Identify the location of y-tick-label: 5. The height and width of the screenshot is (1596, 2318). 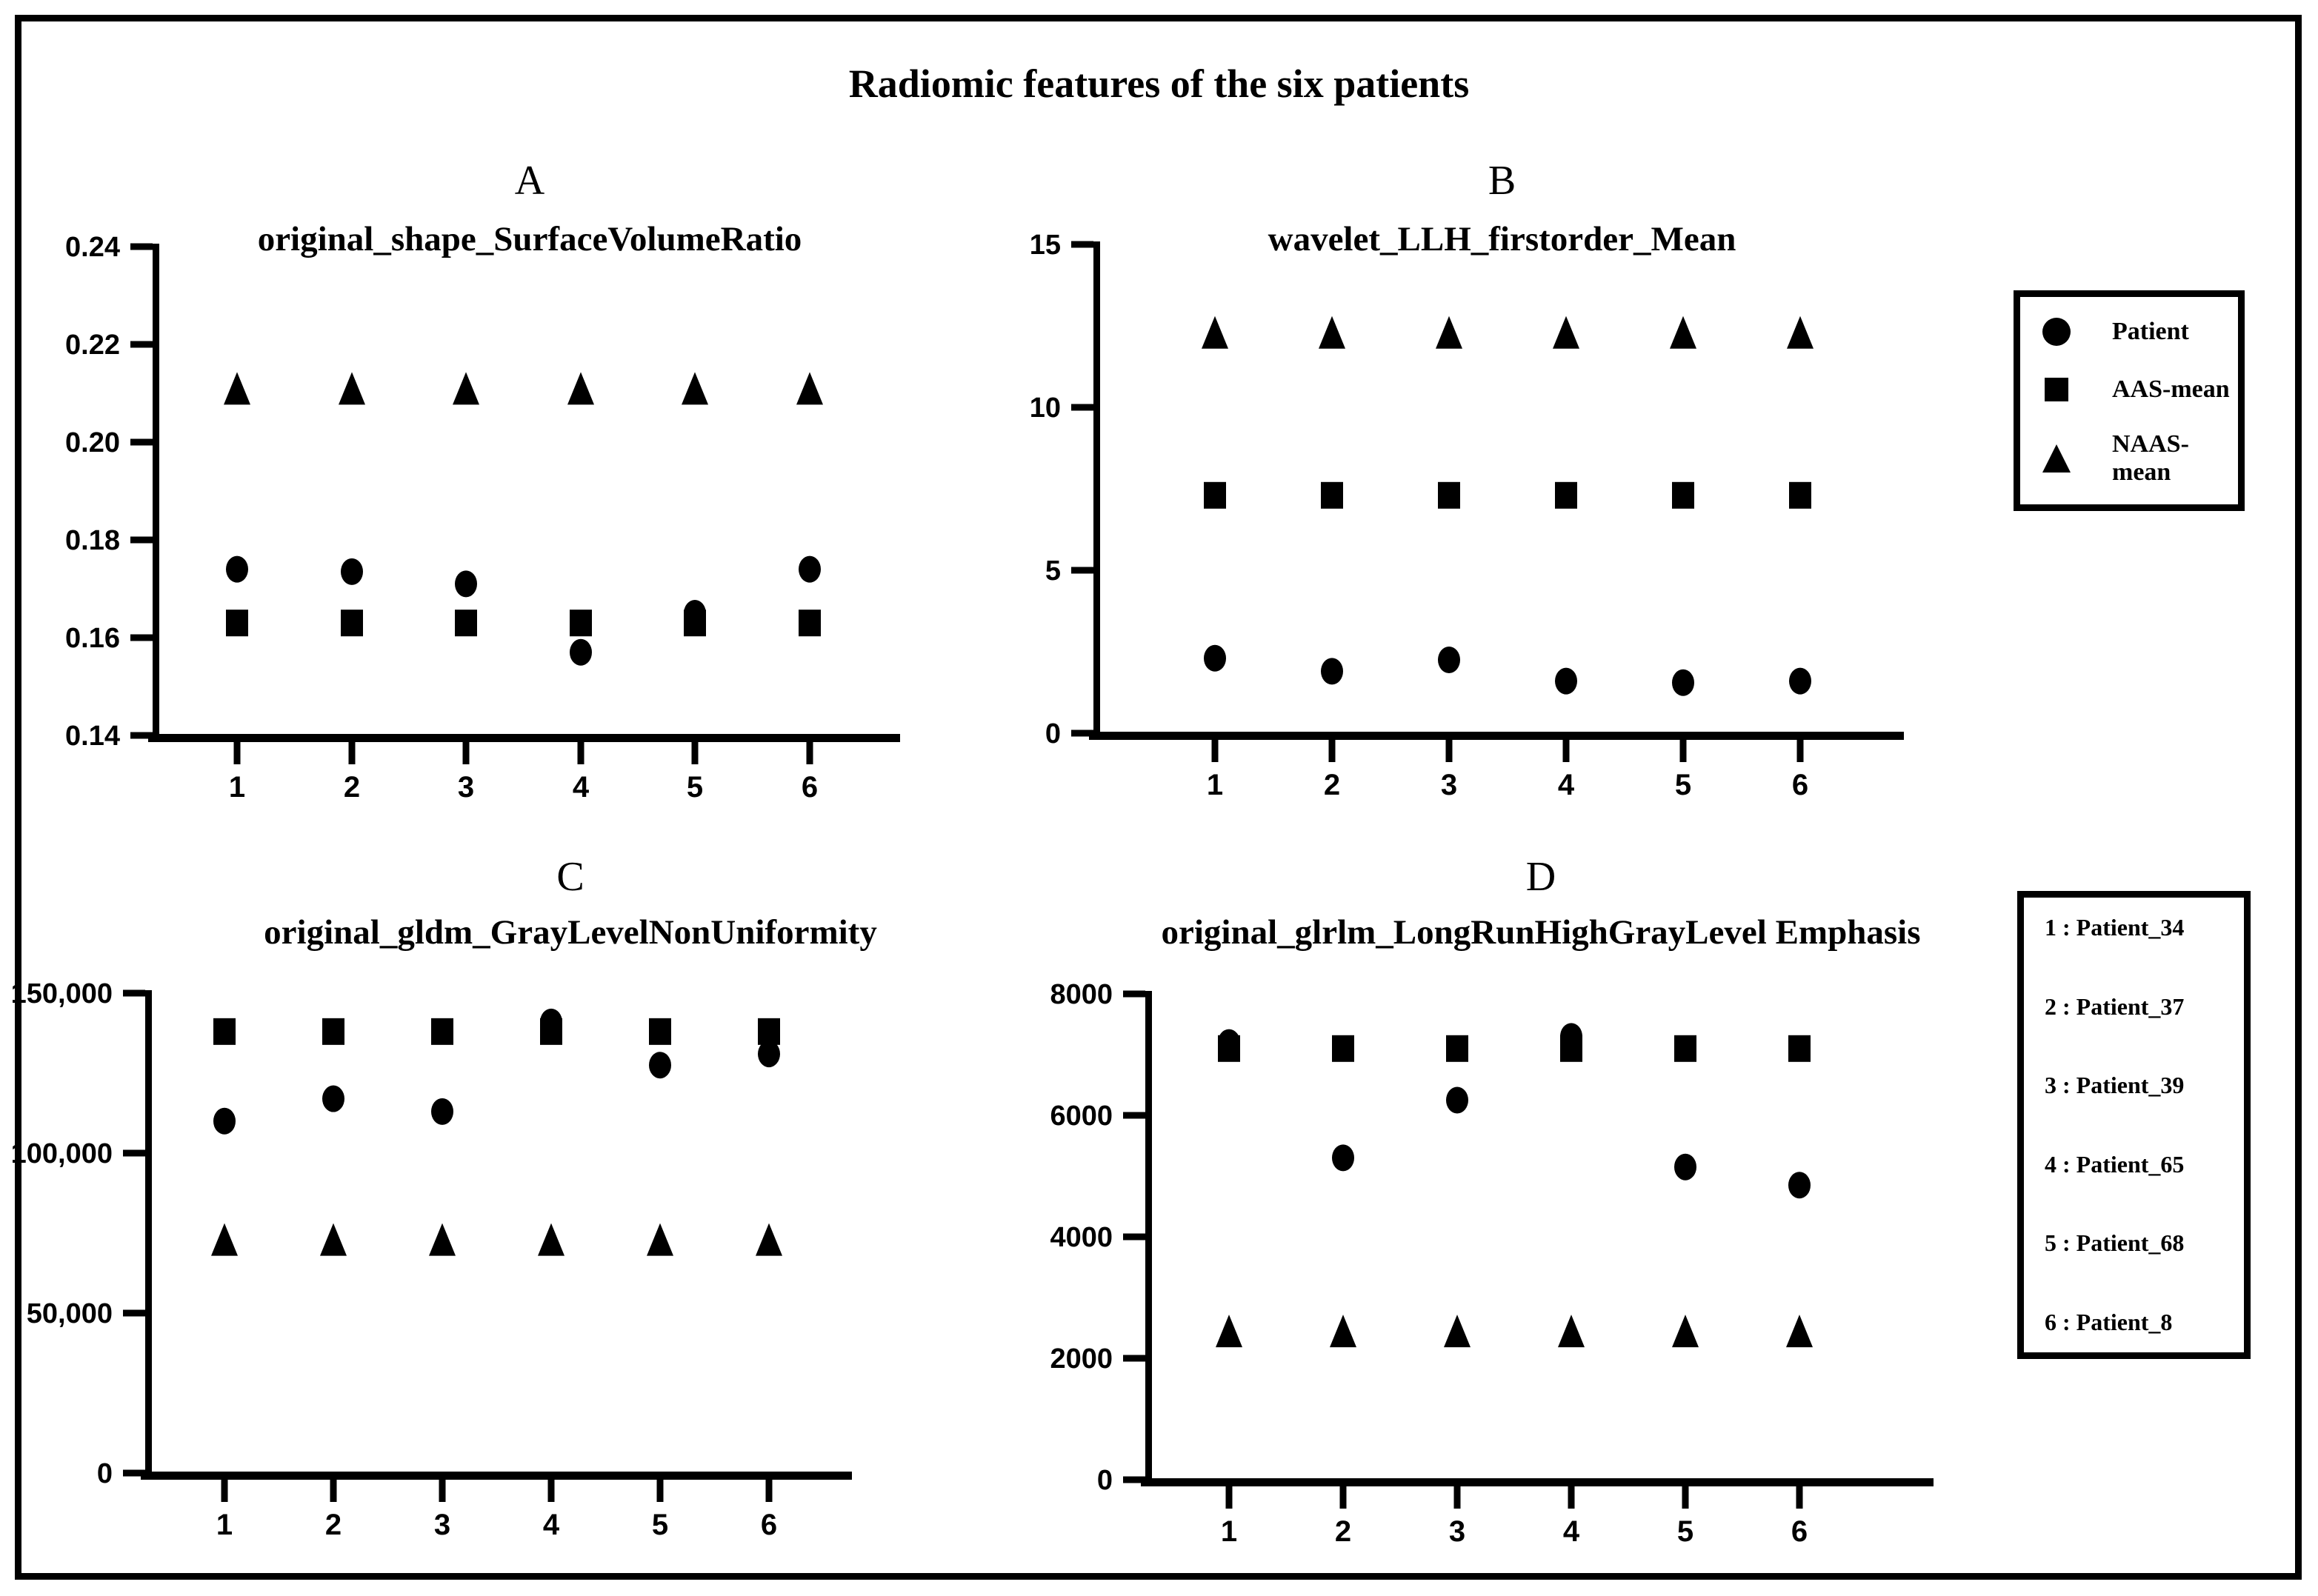
(1053, 571).